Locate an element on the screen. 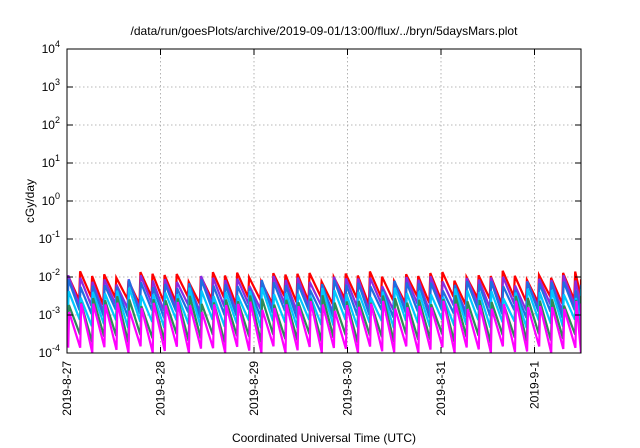  y-tick-label: 10⁰ is located at coordinates (51, 199).